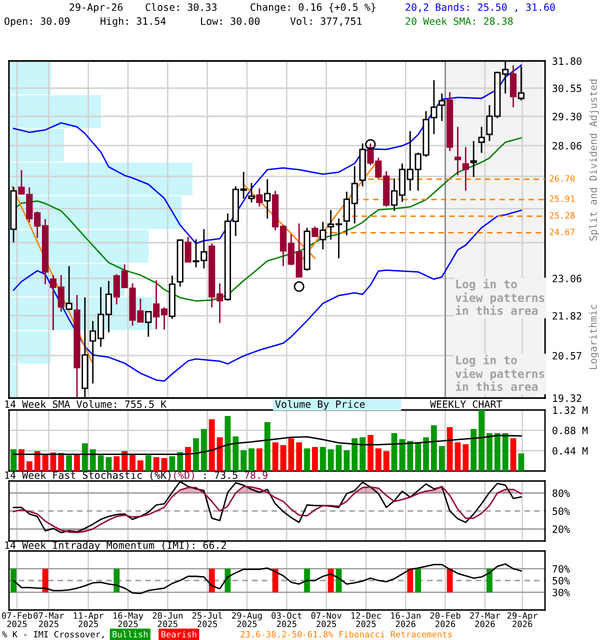  Describe the element at coordinates (178, 634) in the screenshot. I see `text: Bearish` at that location.